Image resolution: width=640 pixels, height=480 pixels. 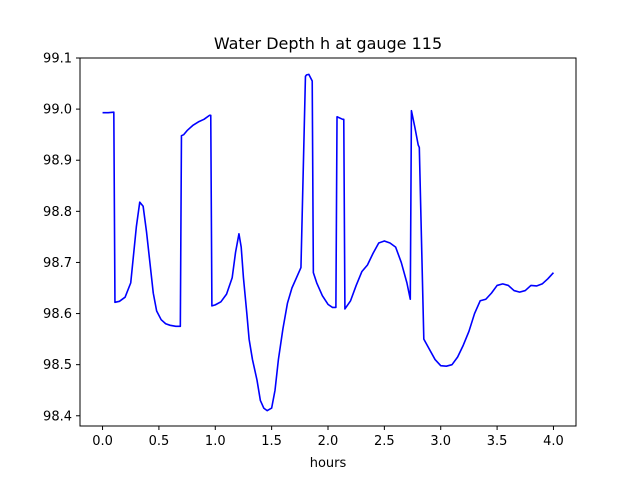 What do you see at coordinates (384, 441) in the screenshot?
I see `x-tick-label: 2.5` at bounding box center [384, 441].